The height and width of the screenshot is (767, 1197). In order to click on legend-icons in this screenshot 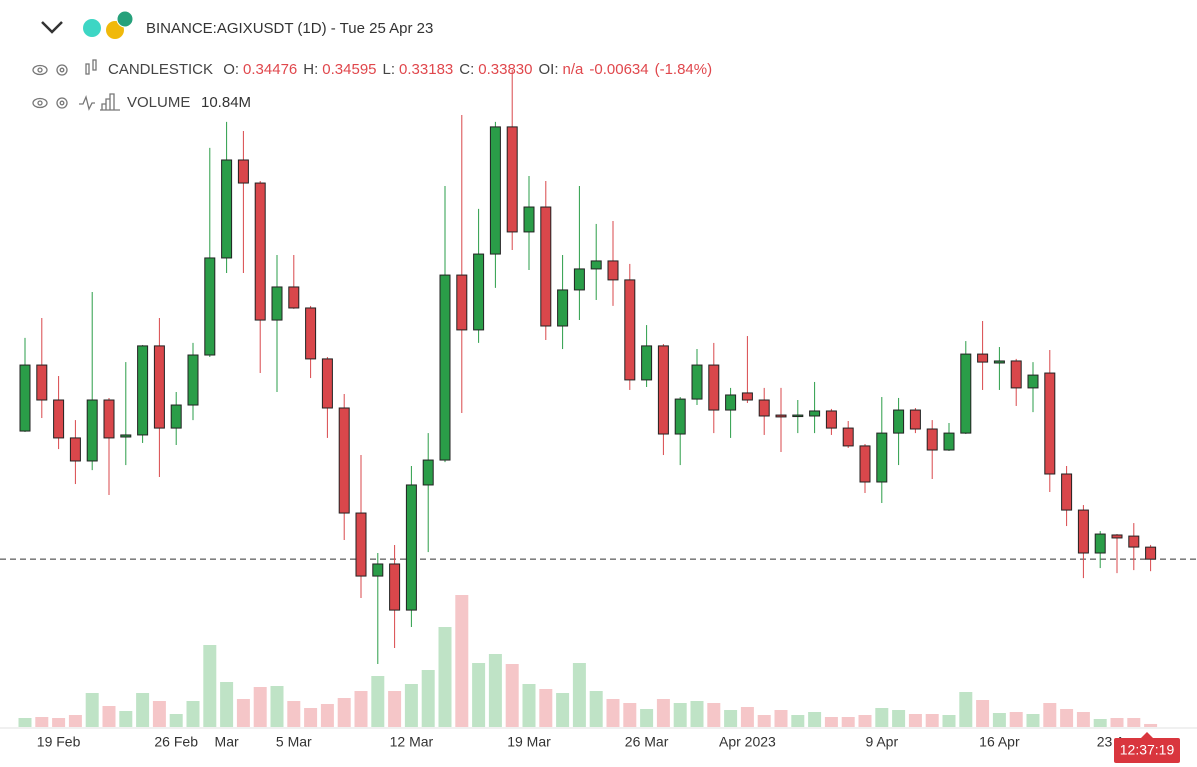, I will do `click(76, 85)`.